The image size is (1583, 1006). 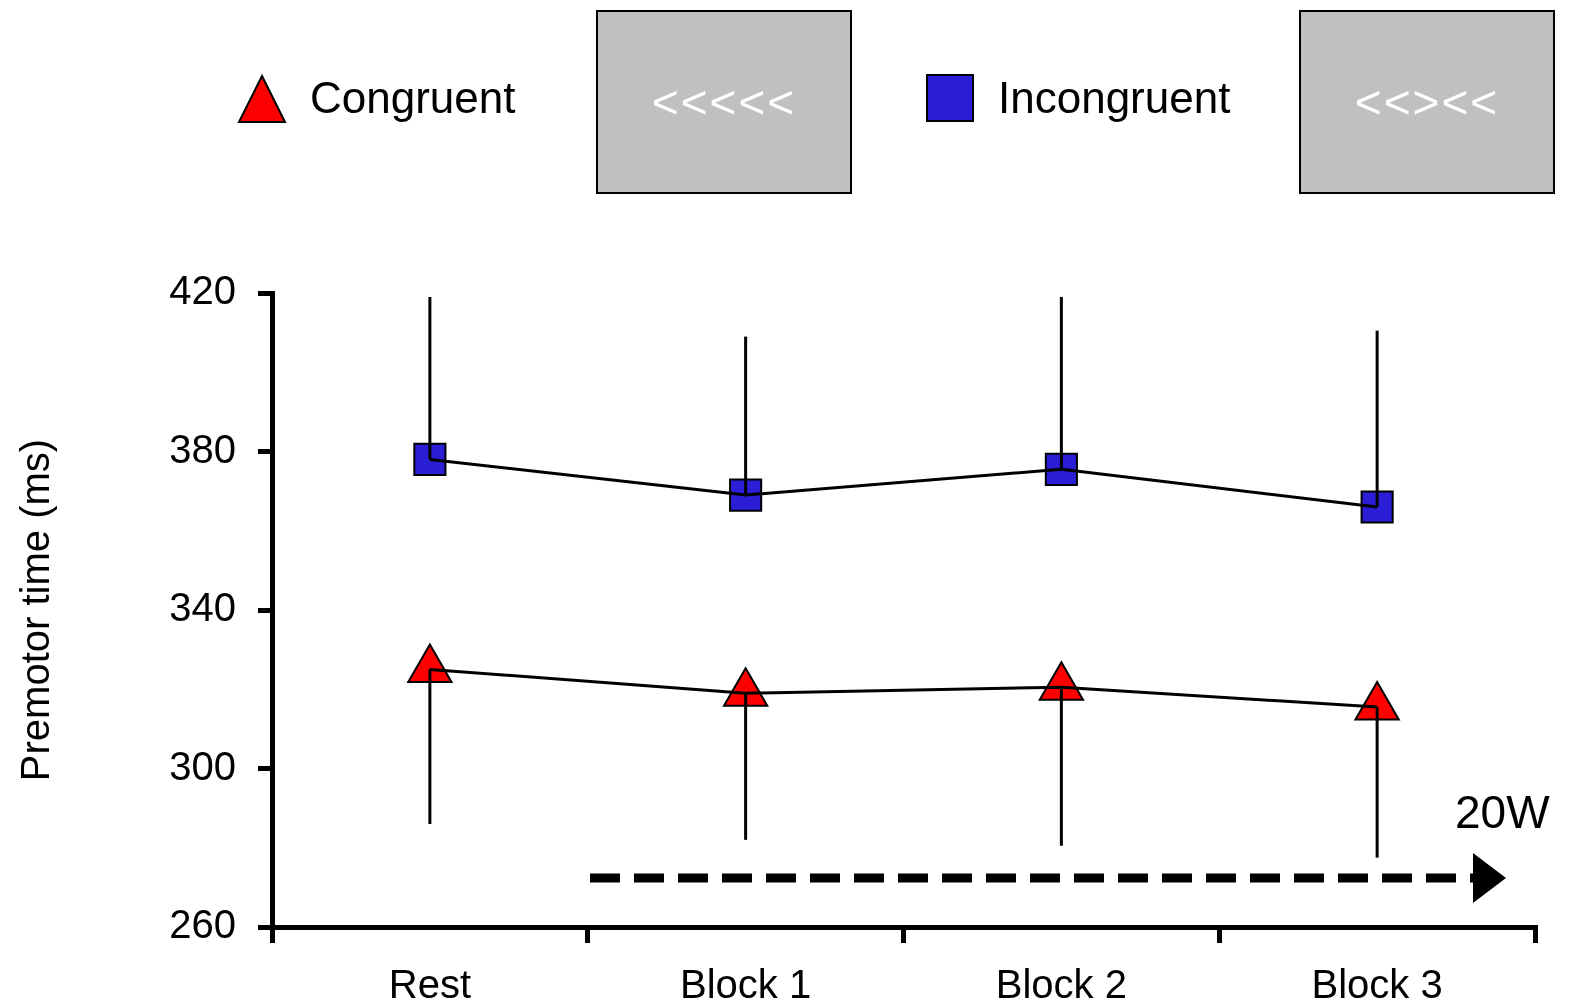 What do you see at coordinates (202, 765) in the screenshot?
I see `y-tick-label: 300` at bounding box center [202, 765].